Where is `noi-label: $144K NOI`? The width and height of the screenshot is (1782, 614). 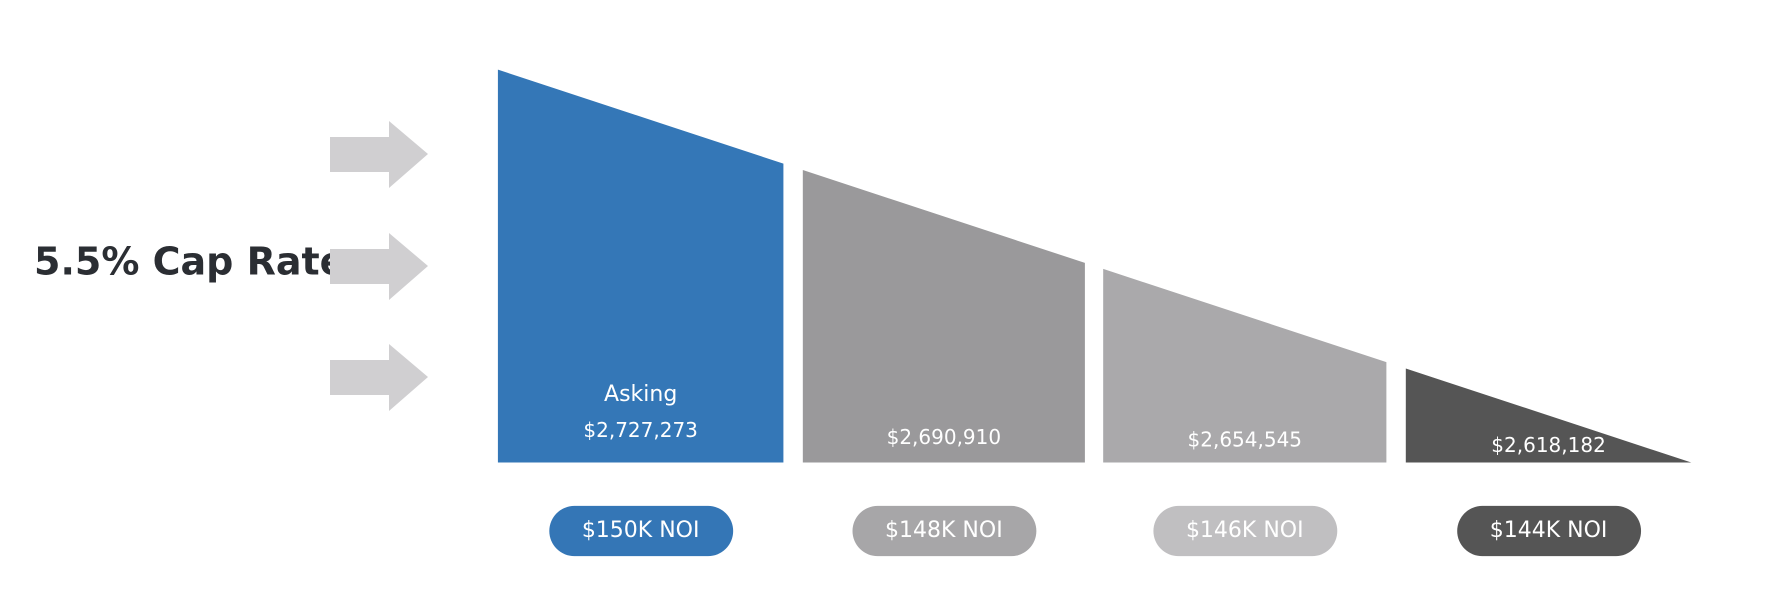 noi-label: $144K NOI is located at coordinates (1549, 530).